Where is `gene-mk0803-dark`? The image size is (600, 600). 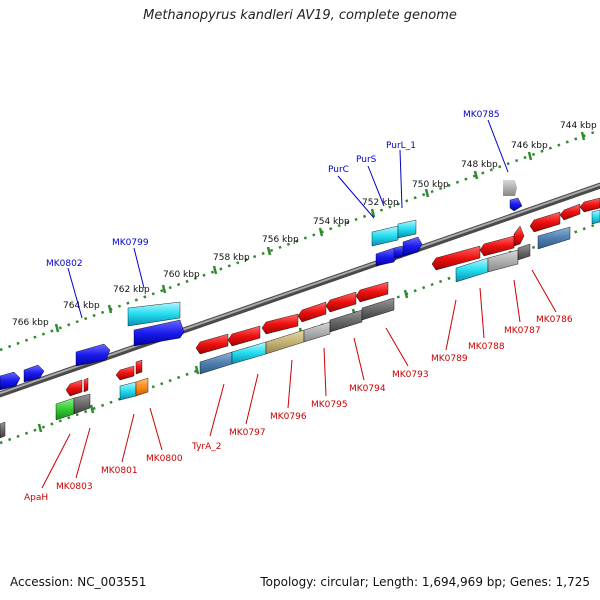
gene-mk0803-dark is located at coordinates (82, 404).